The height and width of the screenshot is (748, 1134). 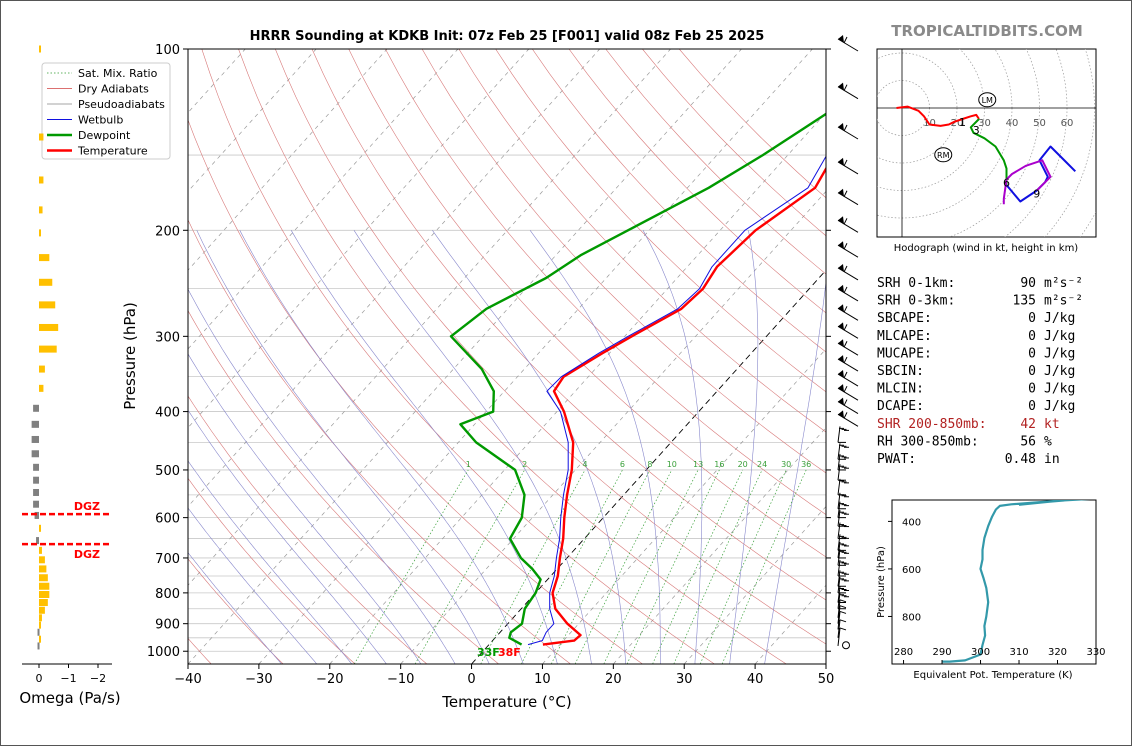 What do you see at coordinates (506, 702) in the screenshot?
I see `x-axis-label: Temperature (°C)` at bounding box center [506, 702].